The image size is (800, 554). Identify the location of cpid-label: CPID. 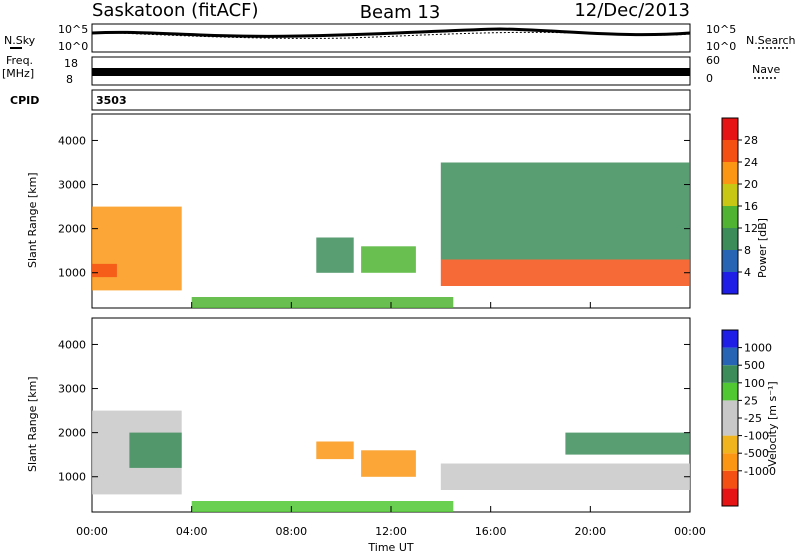
(24, 100).